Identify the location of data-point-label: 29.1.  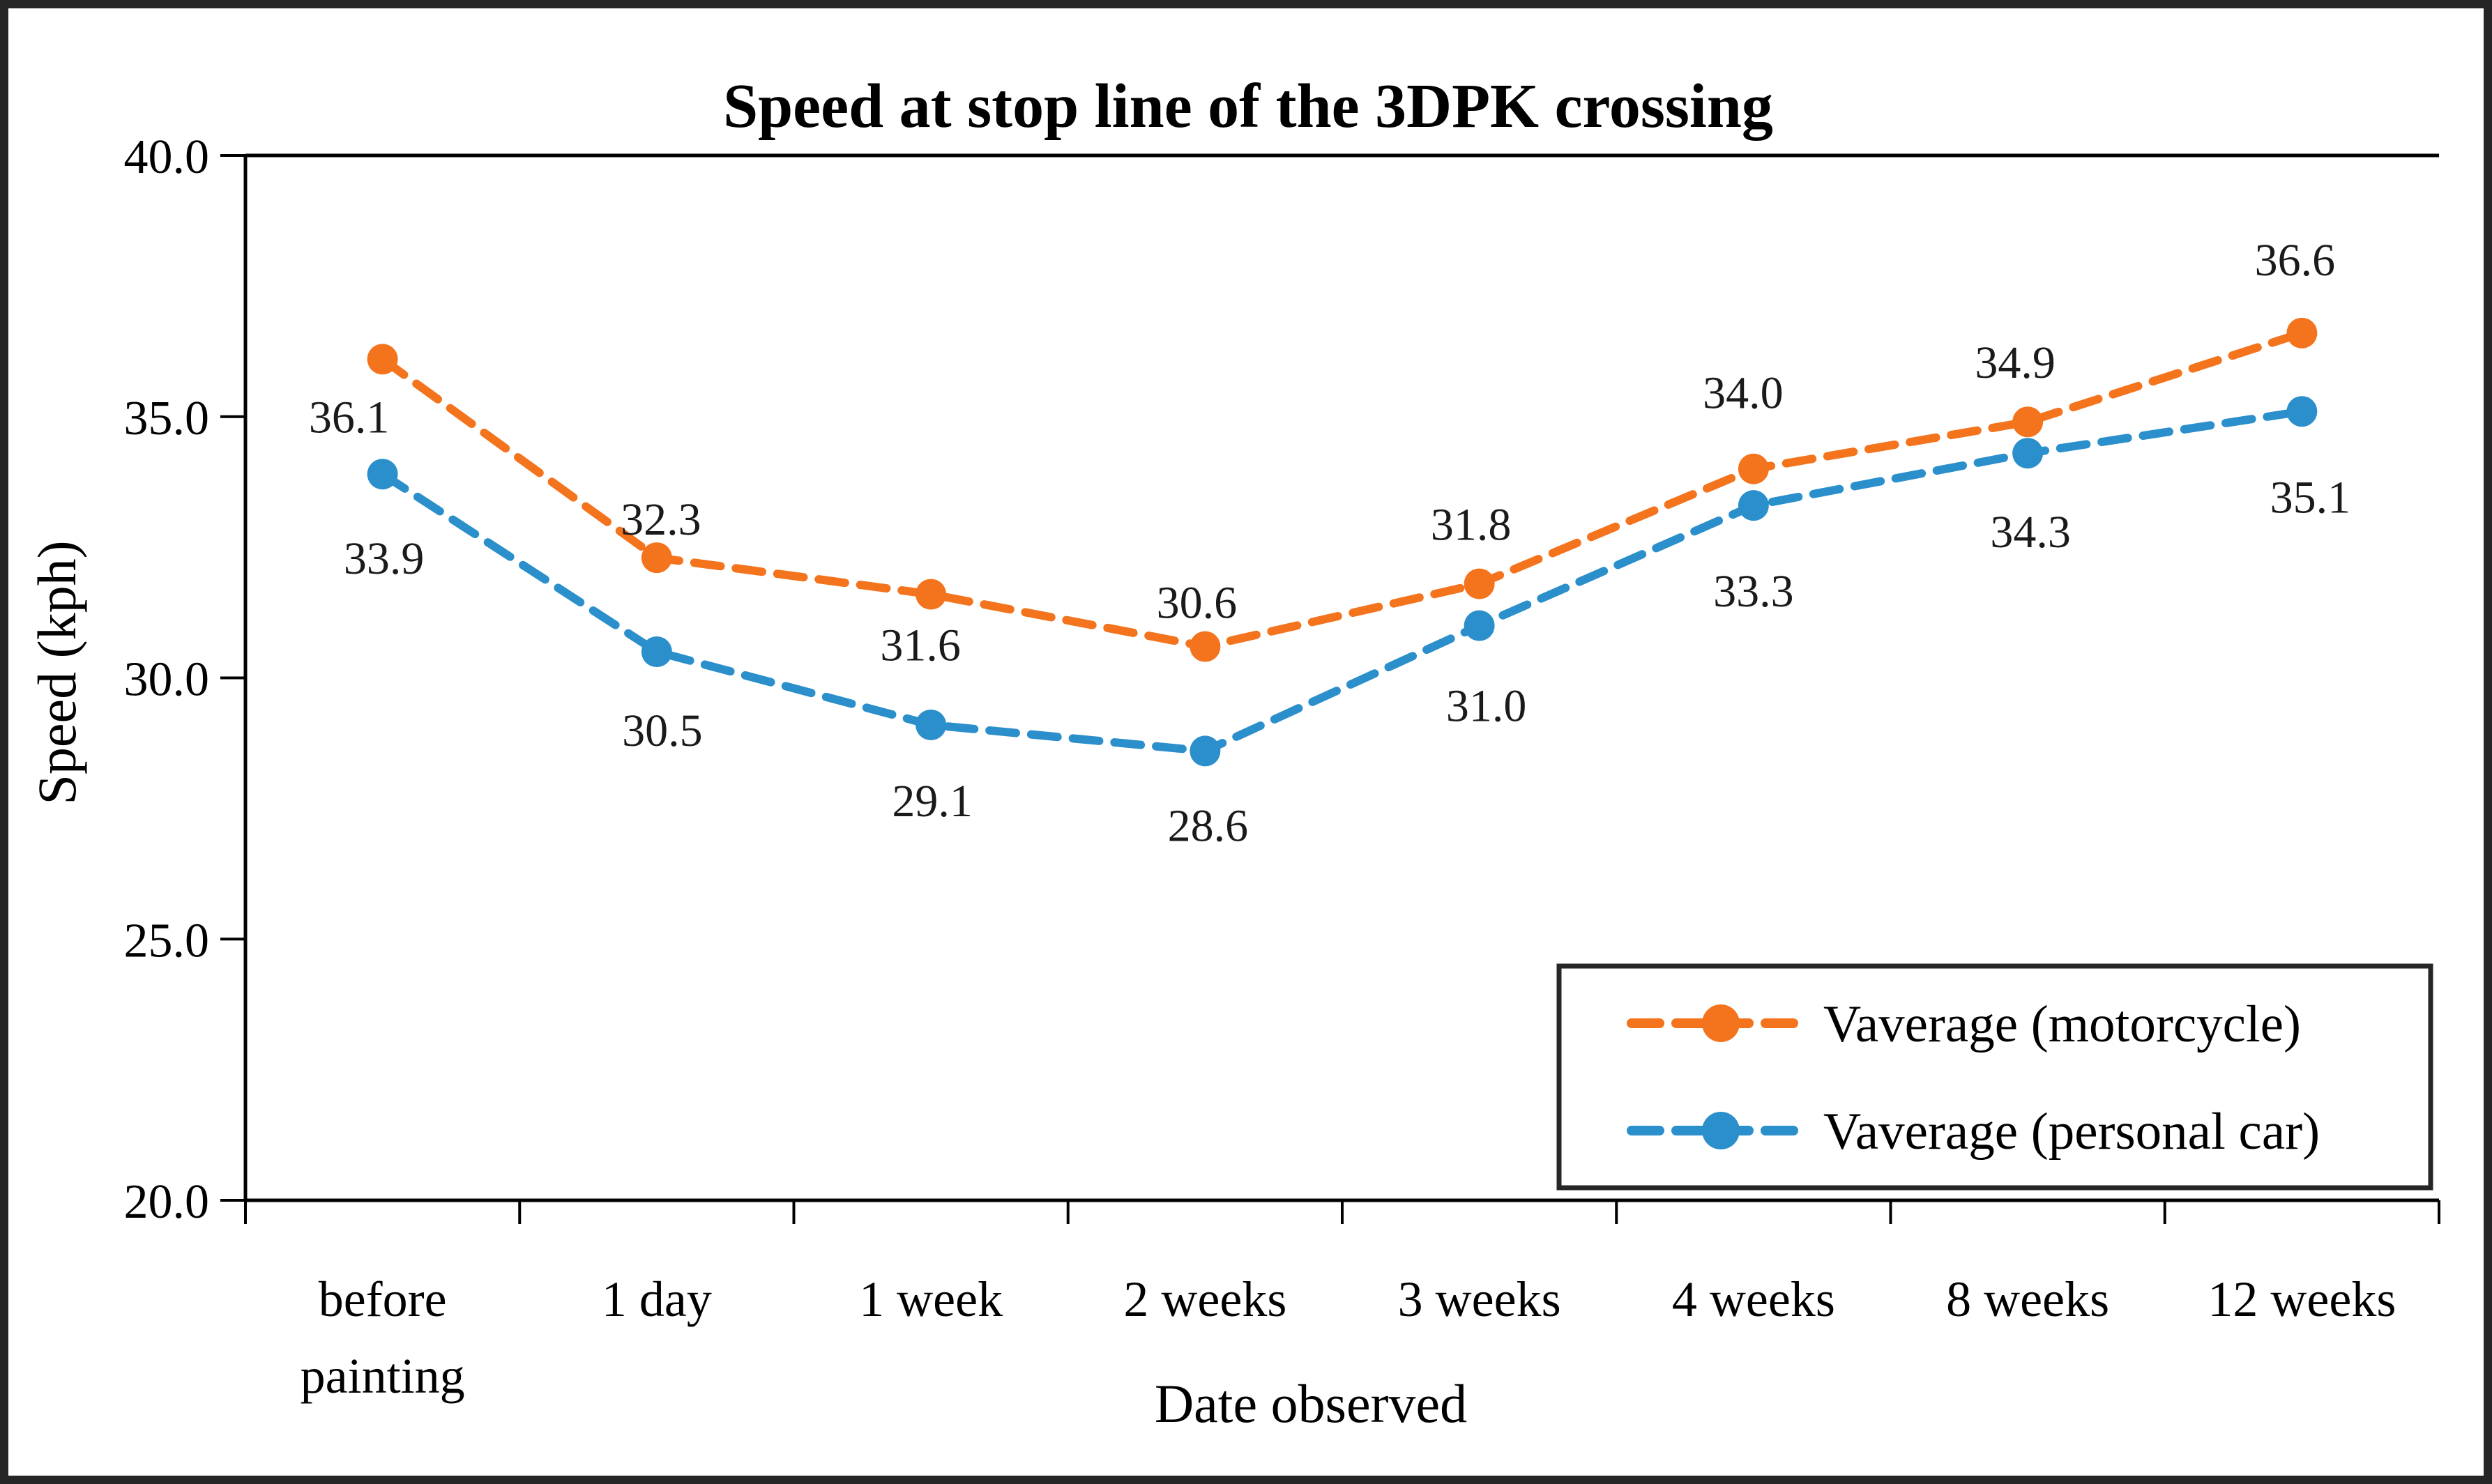
(932, 801).